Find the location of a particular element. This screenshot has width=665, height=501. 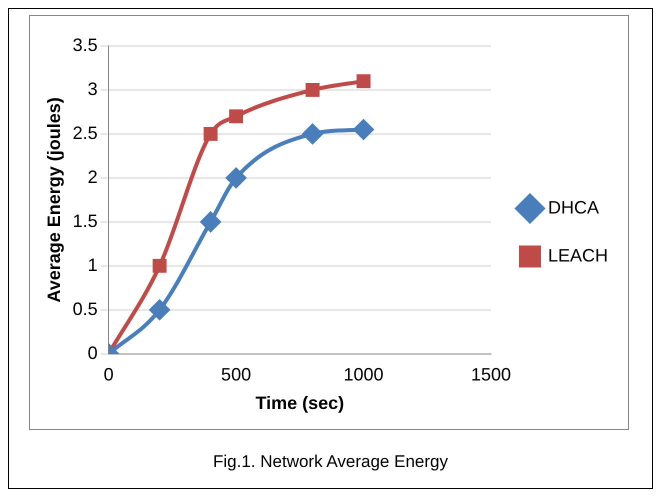

y-tick-label: 2.5 is located at coordinates (85, 132).